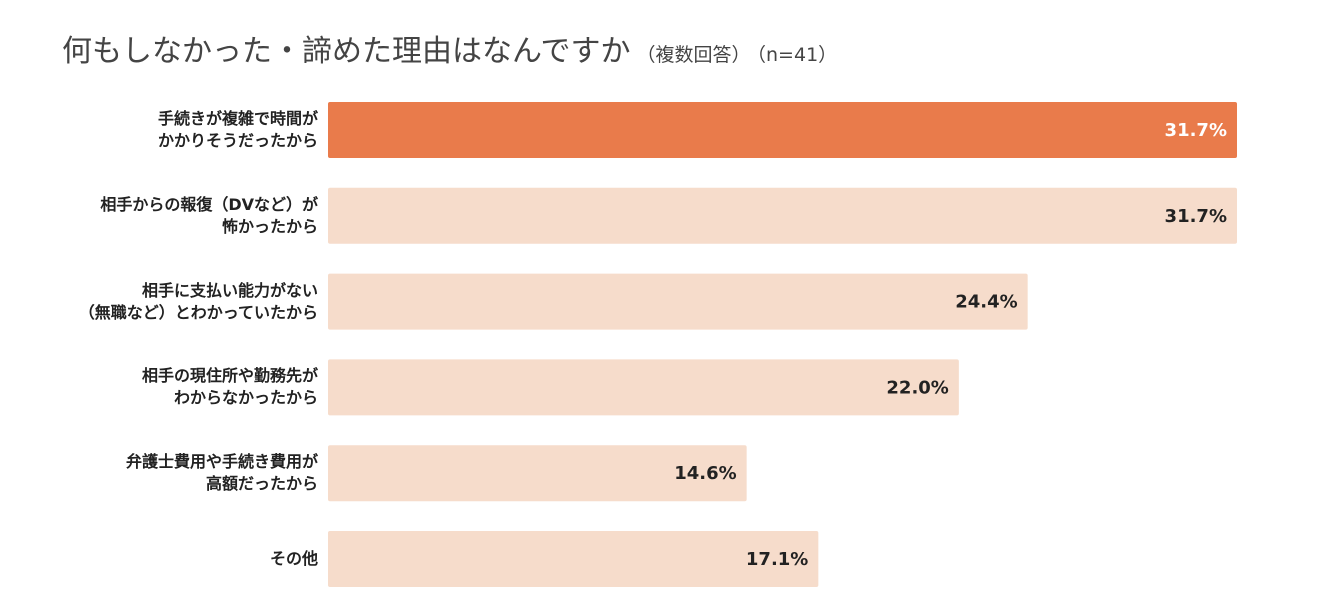  I want to click on chart-title: 何もしなかった・諦めた理由はなんですか, so click(346, 51).